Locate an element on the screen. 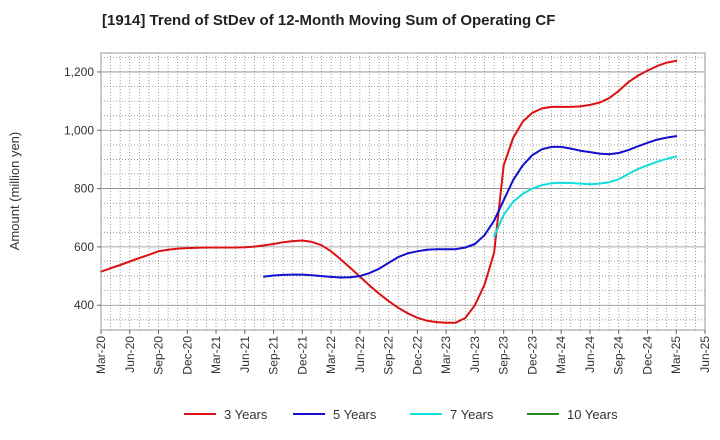 The image size is (720, 440). y-axis-label: Amount (million yen) is located at coordinates (14, 191).